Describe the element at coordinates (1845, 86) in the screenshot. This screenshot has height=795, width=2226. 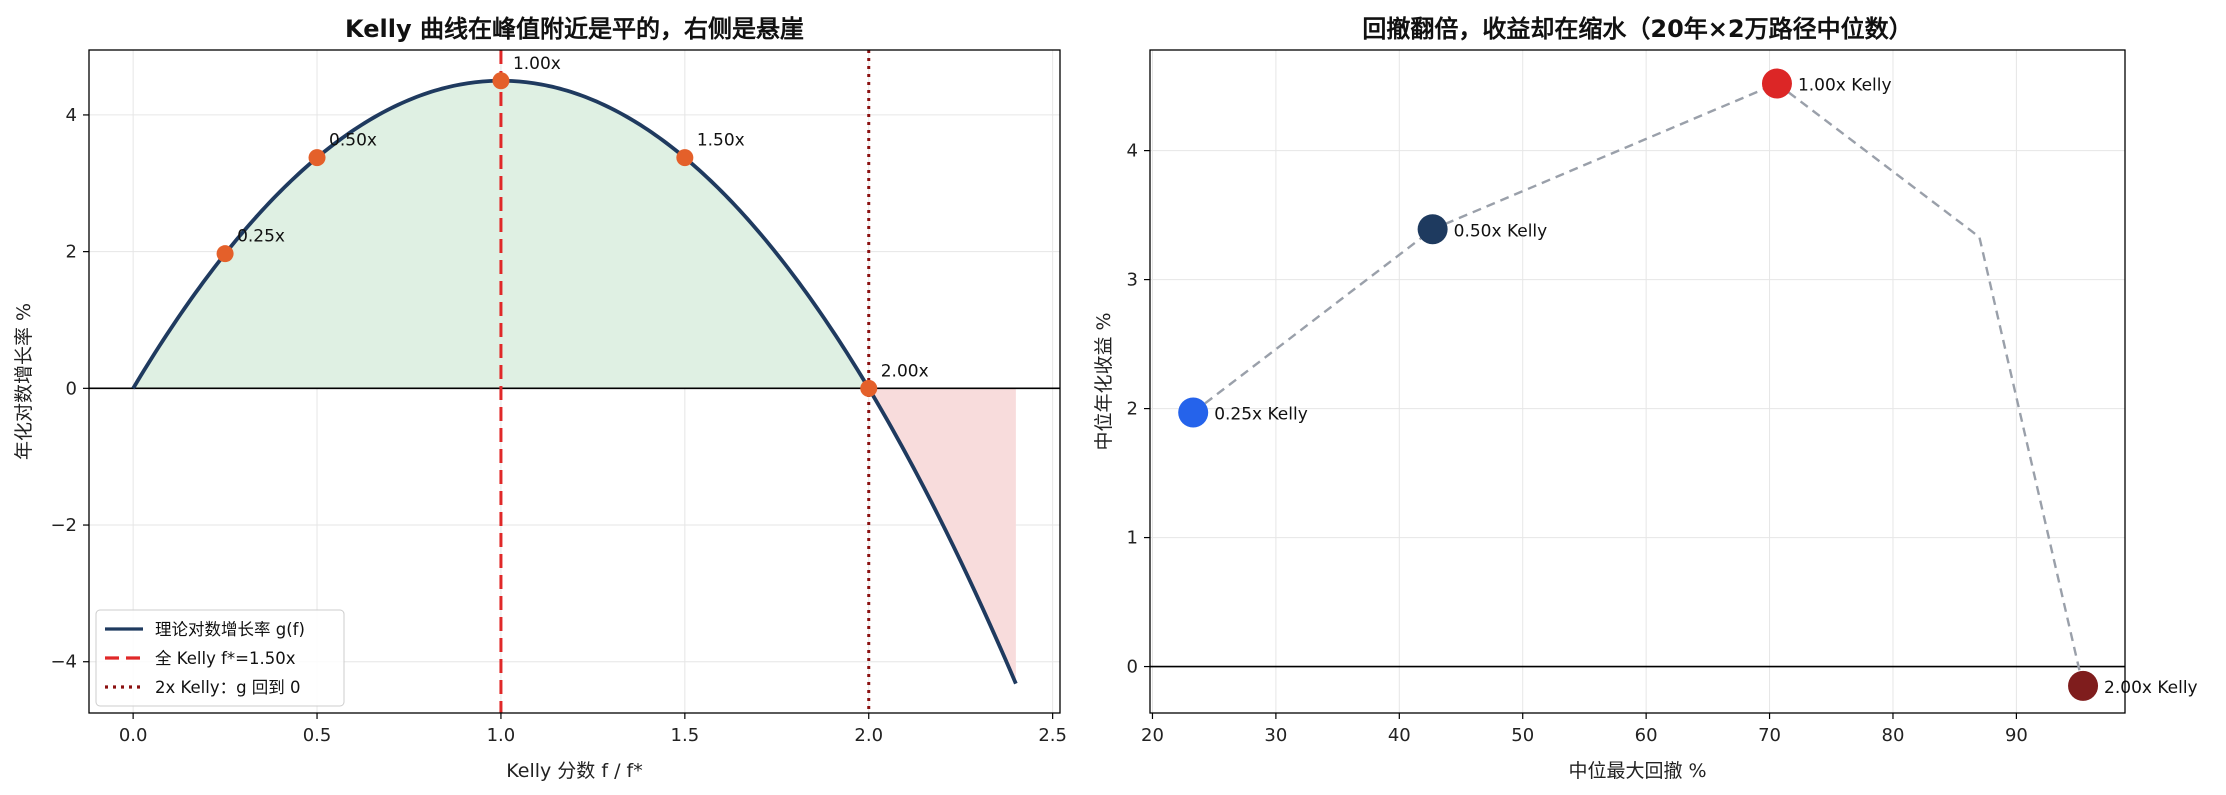
I see `right-point-label: 1.00x Kelly` at that location.